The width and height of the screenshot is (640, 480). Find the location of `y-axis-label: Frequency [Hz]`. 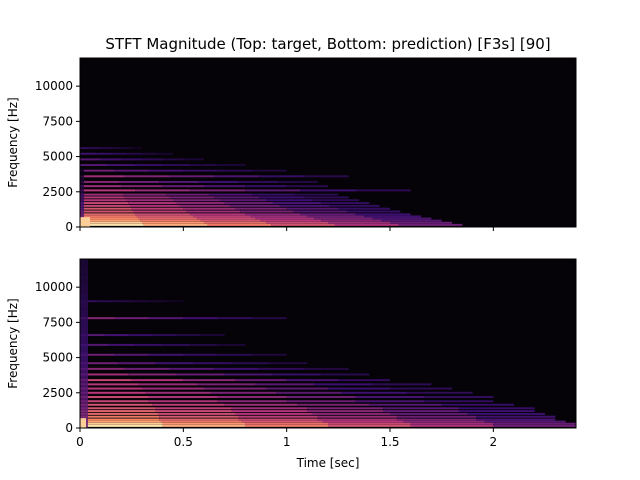

y-axis-label: Frequency [Hz] is located at coordinates (13, 142).